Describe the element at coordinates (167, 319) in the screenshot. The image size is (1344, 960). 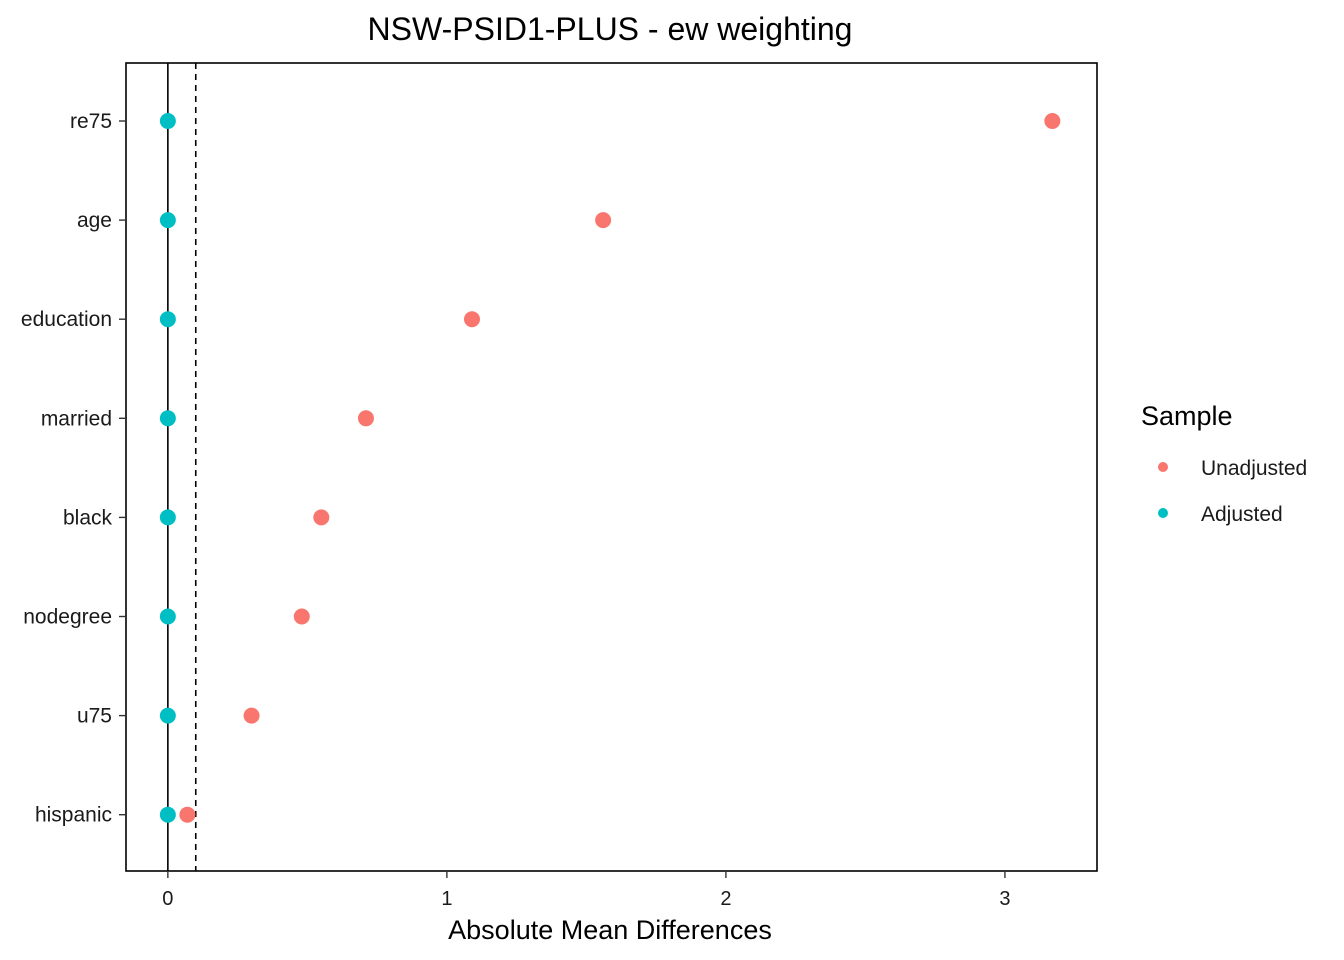
I see `point-adjusted-education` at that location.